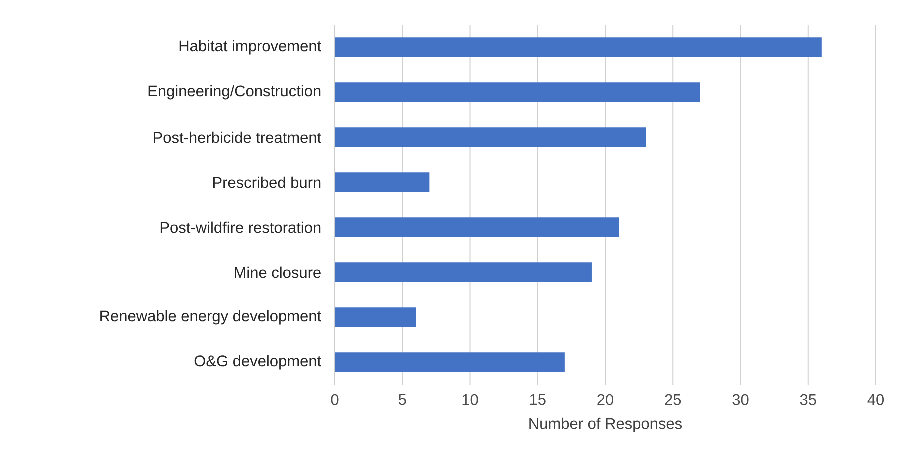 Image resolution: width=903 pixels, height=464 pixels. I want to click on y-tick-label: Post-herbicide treatment, so click(238, 138).